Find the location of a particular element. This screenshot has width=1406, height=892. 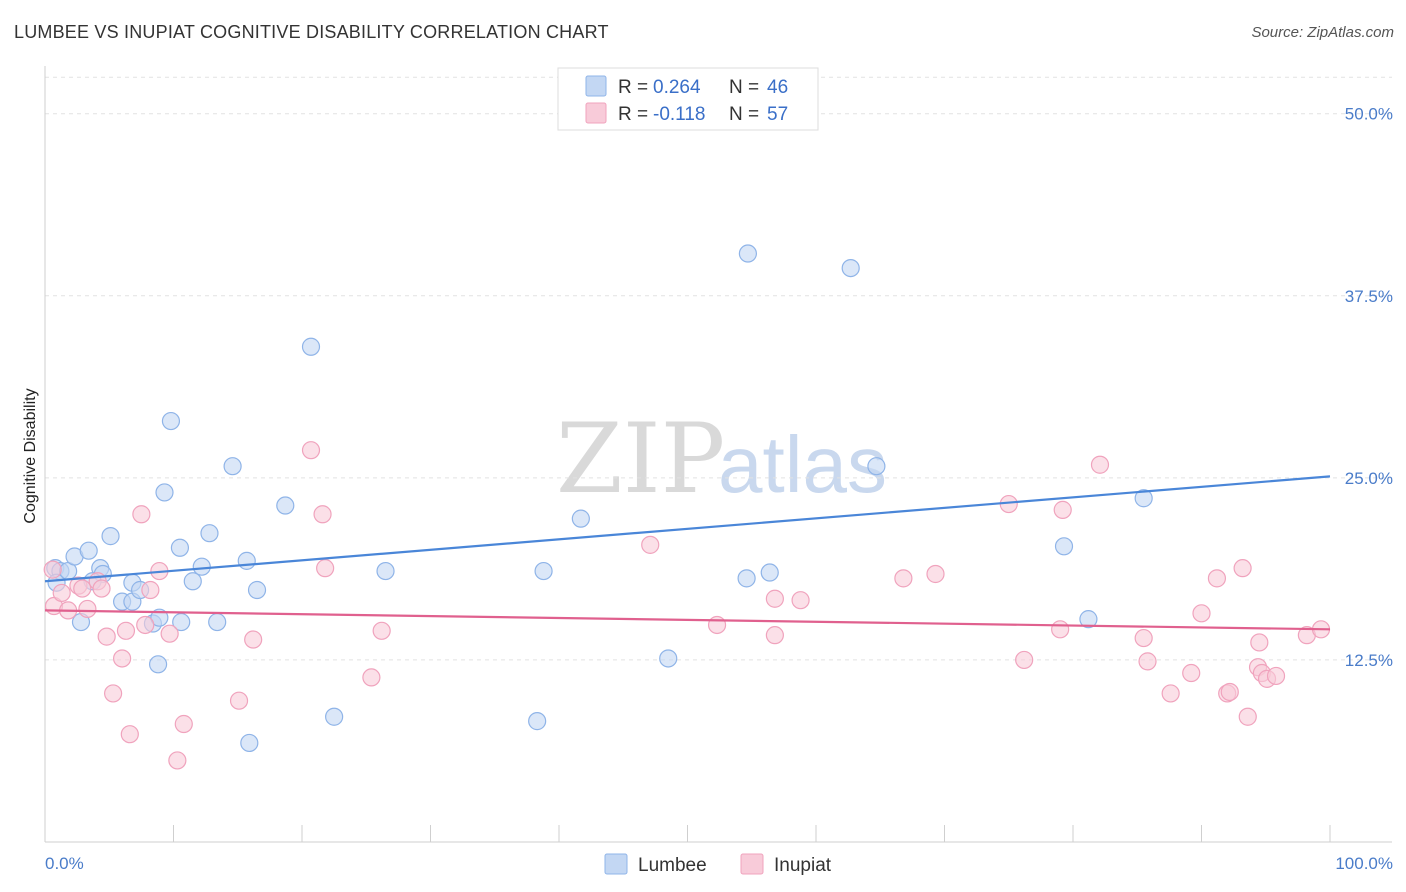

legend-n-value: 46 is located at coordinates (777, 87).